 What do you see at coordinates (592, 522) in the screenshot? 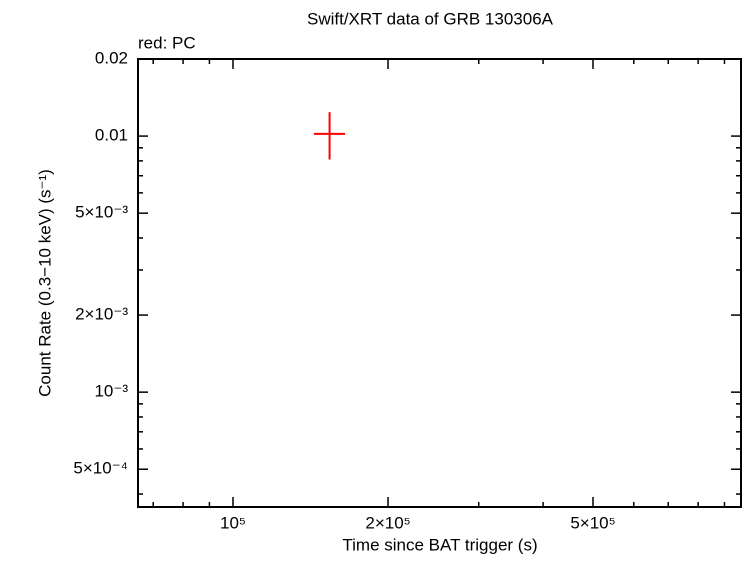
I see `x-tick-label: 5×10⁵` at bounding box center [592, 522].